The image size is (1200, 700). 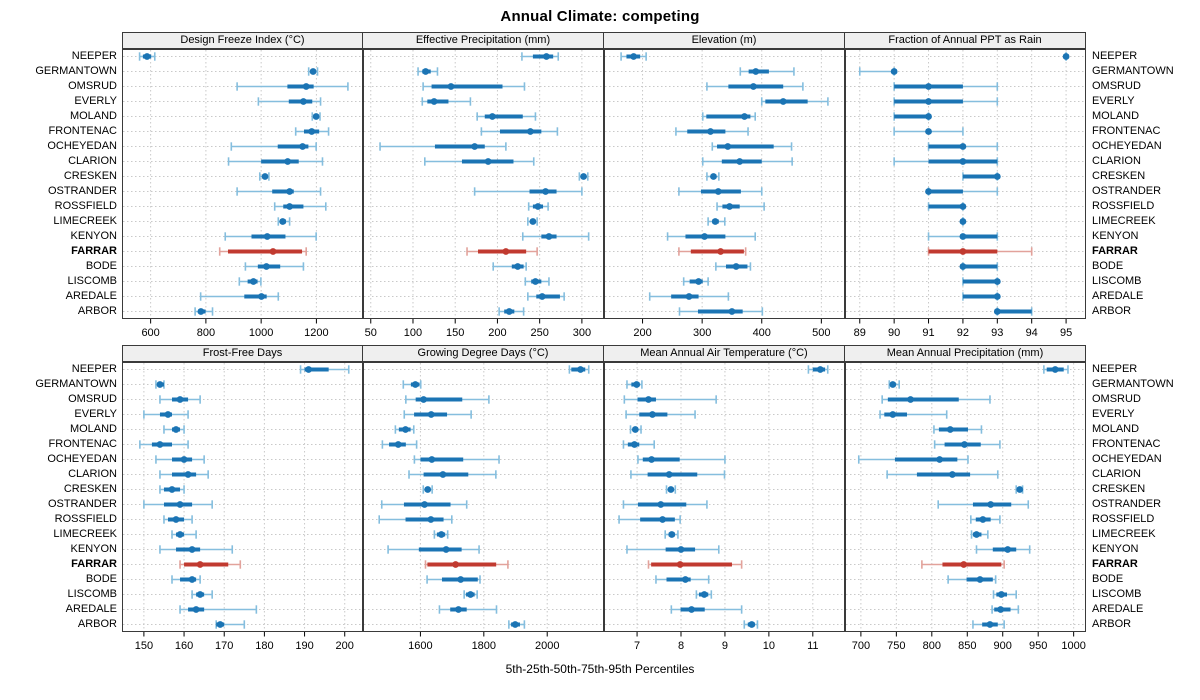 I want to click on series-row-frontenac, so click(x=928, y=131).